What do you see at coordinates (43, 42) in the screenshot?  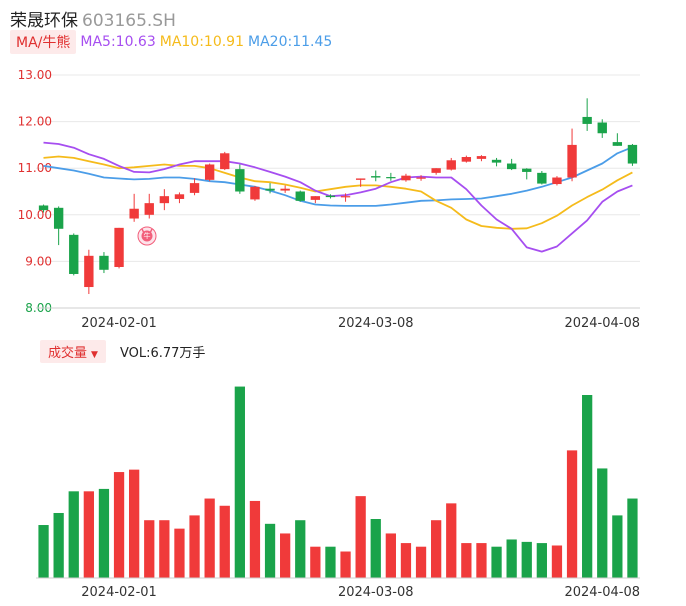 I see `ma-toggle-button: MA/牛熊` at bounding box center [43, 42].